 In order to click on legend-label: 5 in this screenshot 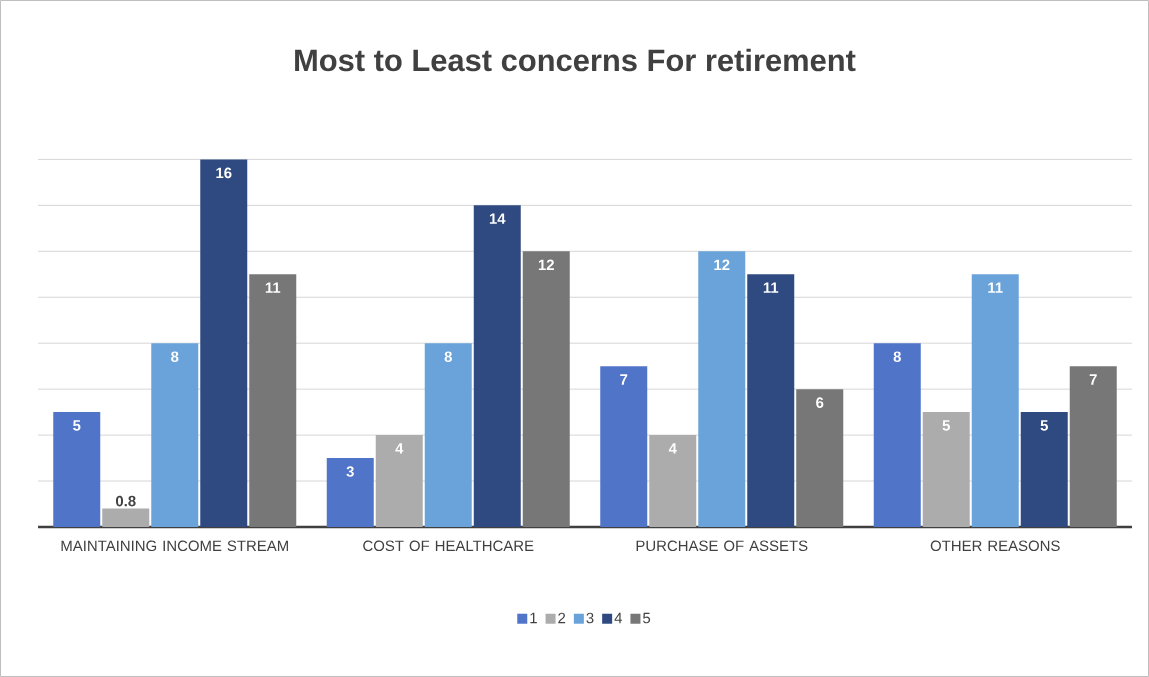, I will do `click(647, 618)`.